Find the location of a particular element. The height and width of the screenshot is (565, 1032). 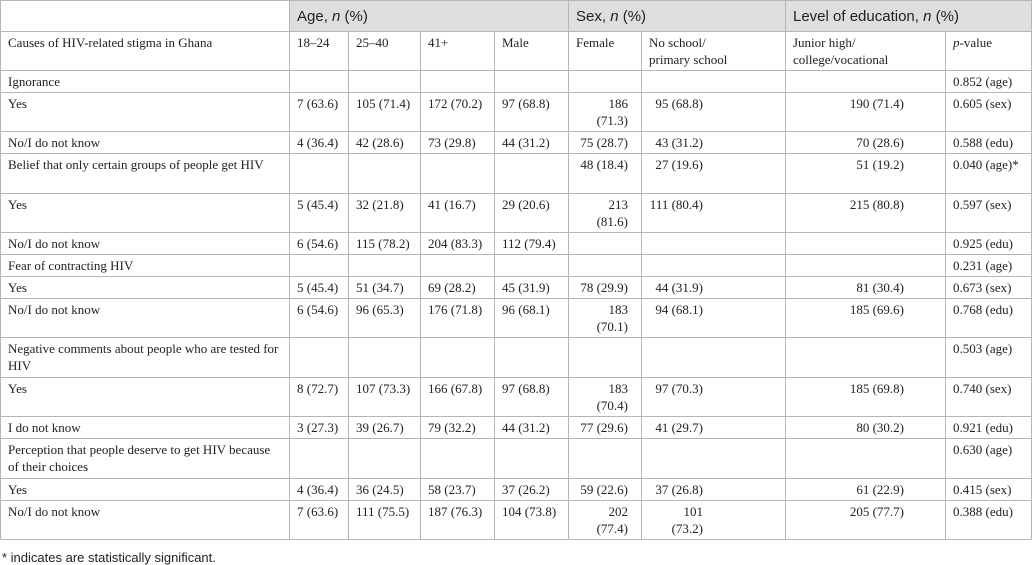

table-cell: 39 (26.7) is located at coordinates (384, 427).